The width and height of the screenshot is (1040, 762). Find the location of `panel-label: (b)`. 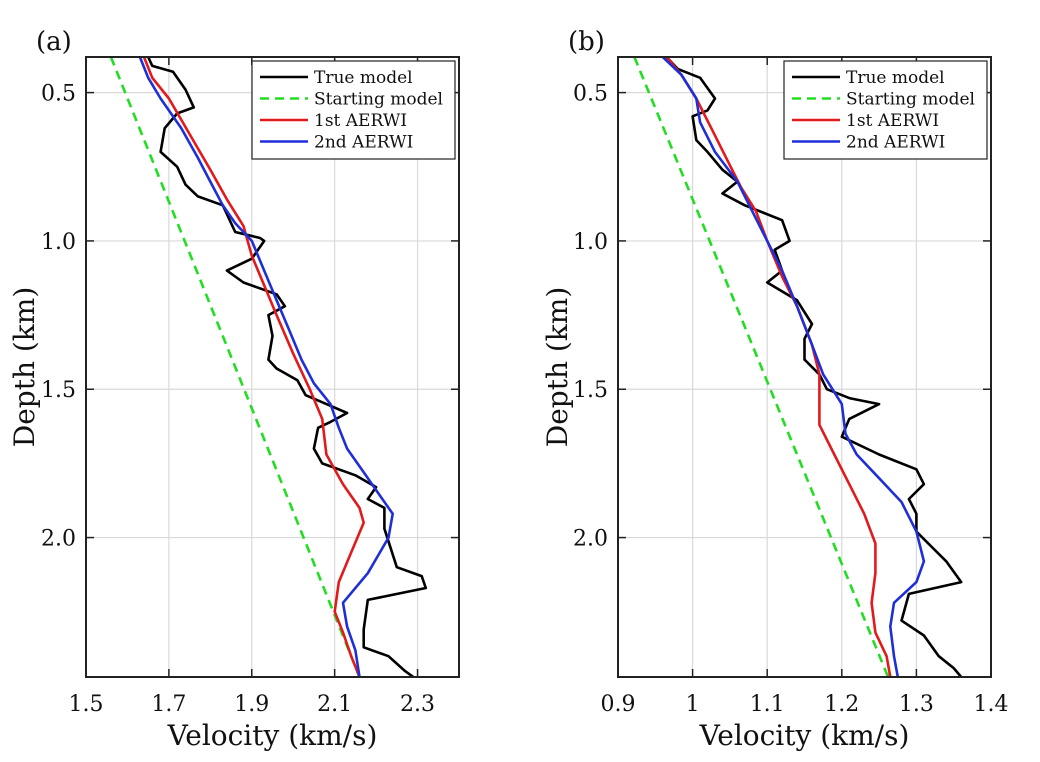

panel-label: (b) is located at coordinates (586, 42).